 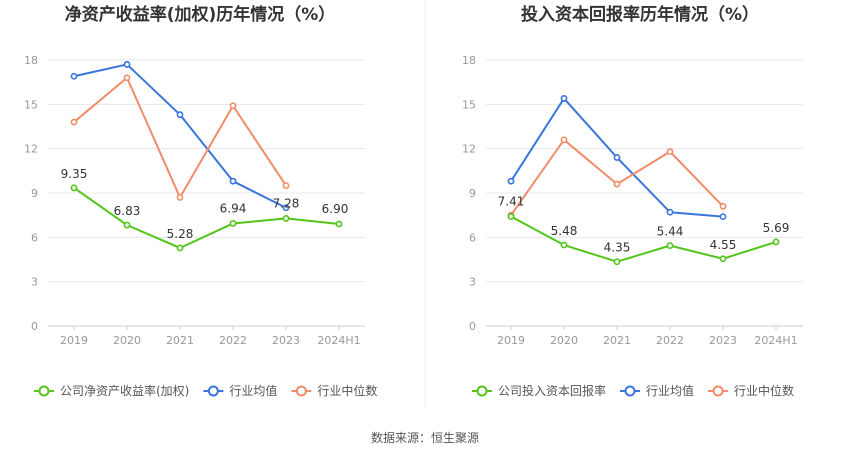 What do you see at coordinates (286, 203) in the screenshot?
I see `data-label: 7.28` at bounding box center [286, 203].